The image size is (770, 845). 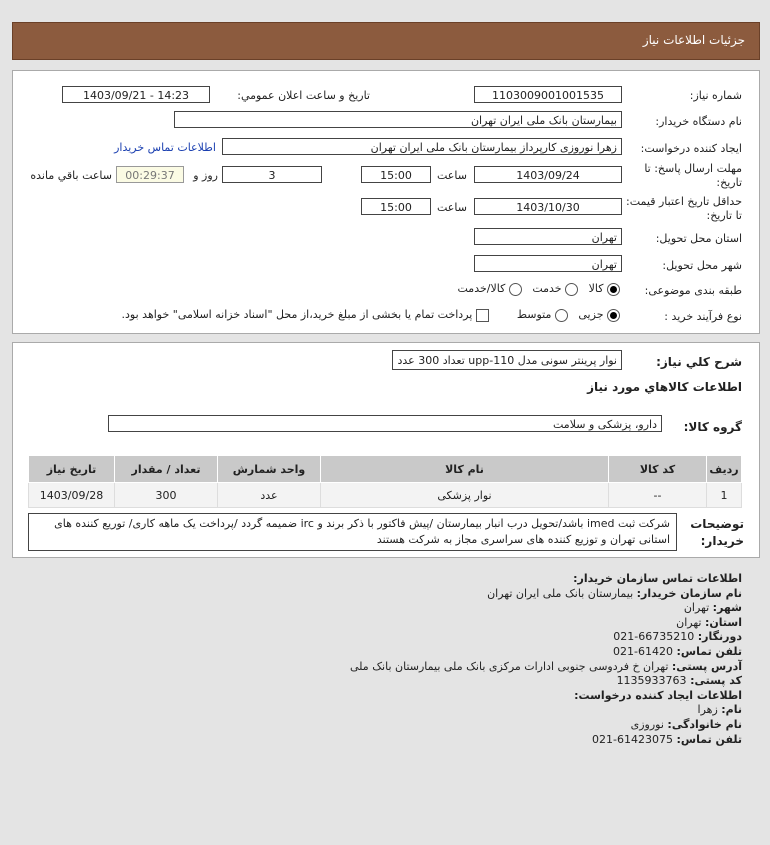 What do you see at coordinates (613, 289) in the screenshot?
I see `category-goods-radio` at bounding box center [613, 289].